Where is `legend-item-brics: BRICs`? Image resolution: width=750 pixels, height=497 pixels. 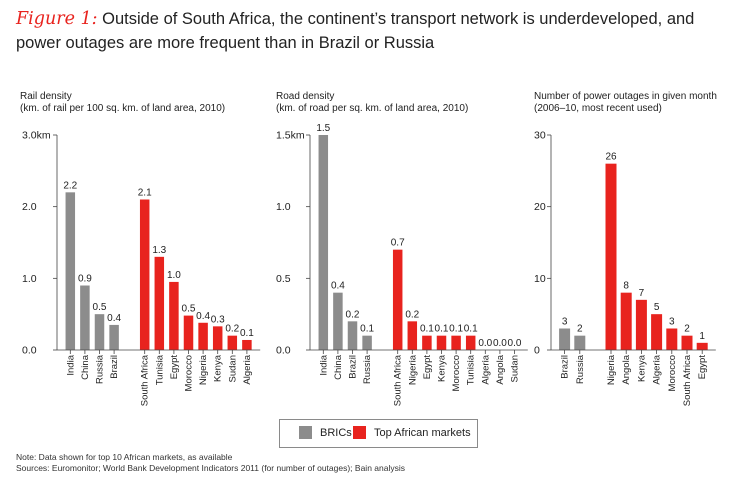
legend-item-brics: BRICs is located at coordinates (325, 432).